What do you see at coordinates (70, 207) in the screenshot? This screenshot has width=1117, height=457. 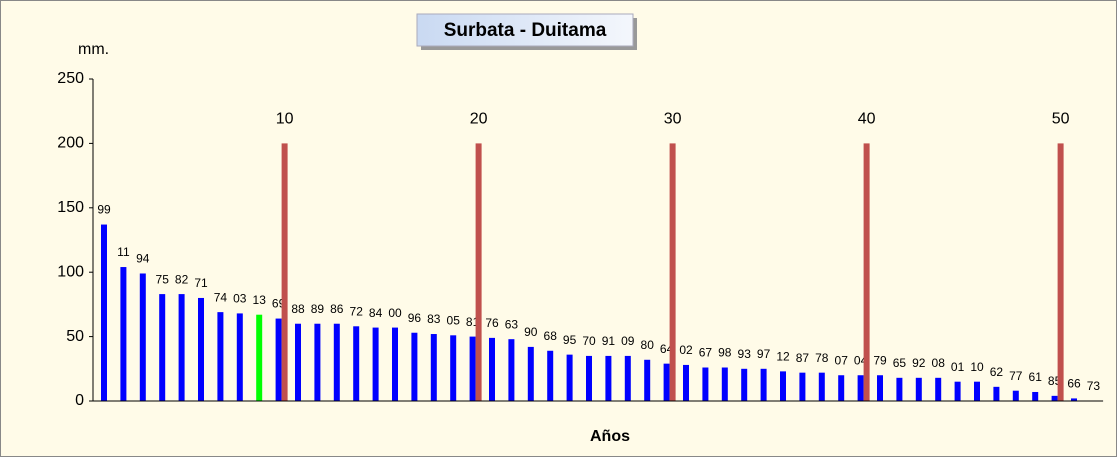 I see `y-tick-label: 150` at bounding box center [70, 207].